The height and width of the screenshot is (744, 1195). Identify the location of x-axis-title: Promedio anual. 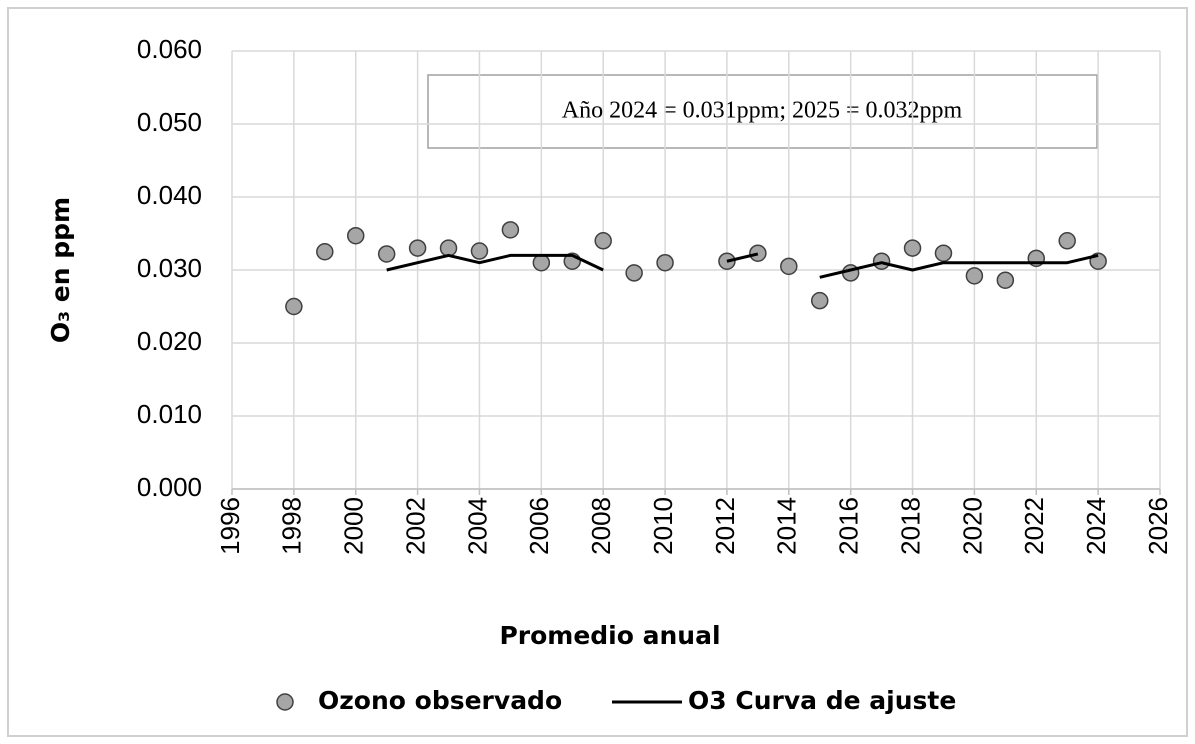
(609, 635).